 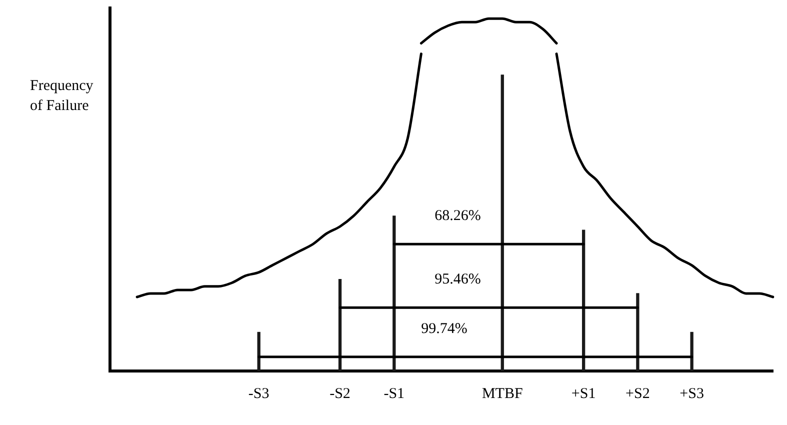 I want to click on x-tick-label: +S3, so click(x=692, y=394).